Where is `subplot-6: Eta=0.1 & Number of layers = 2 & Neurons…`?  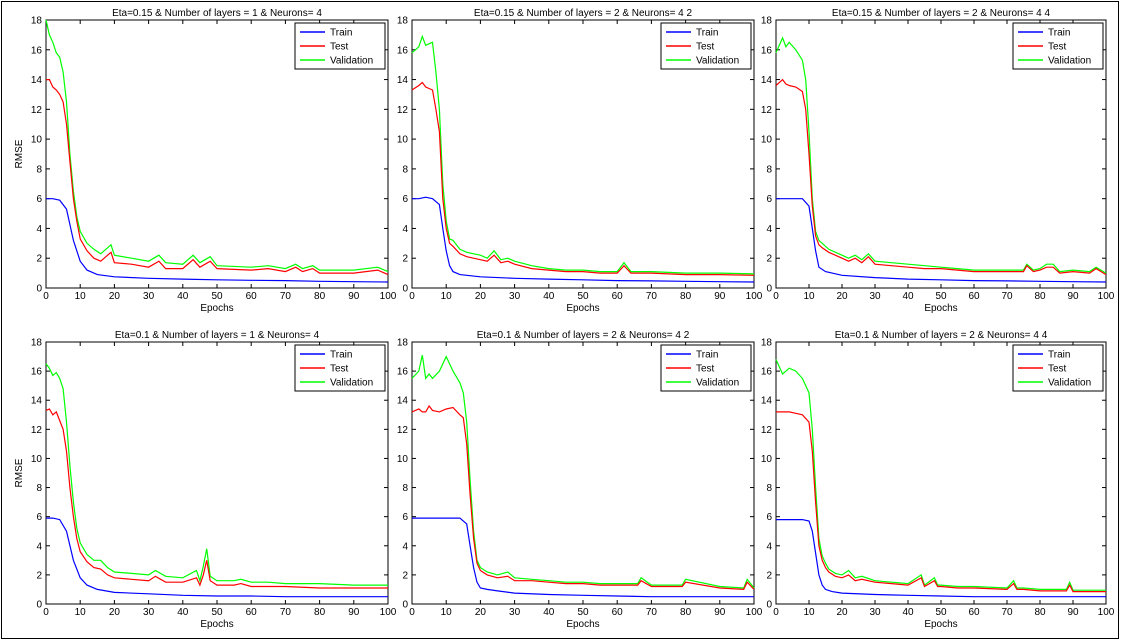
subplot-6: Eta=0.1 & Number of layers = 2 & Neurons… is located at coordinates (938, 480).